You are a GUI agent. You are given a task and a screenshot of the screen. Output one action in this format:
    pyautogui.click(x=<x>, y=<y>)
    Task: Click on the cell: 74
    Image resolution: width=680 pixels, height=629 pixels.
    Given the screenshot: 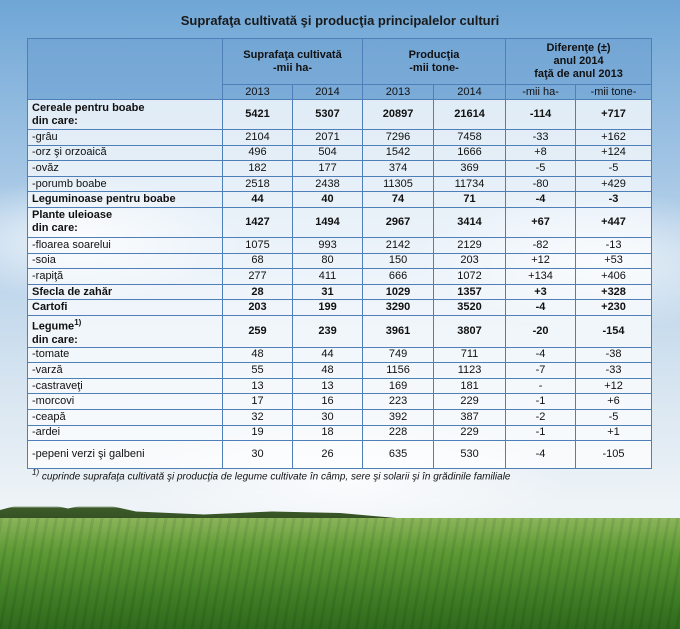 What is the action you would take?
    pyautogui.click(x=398, y=199)
    